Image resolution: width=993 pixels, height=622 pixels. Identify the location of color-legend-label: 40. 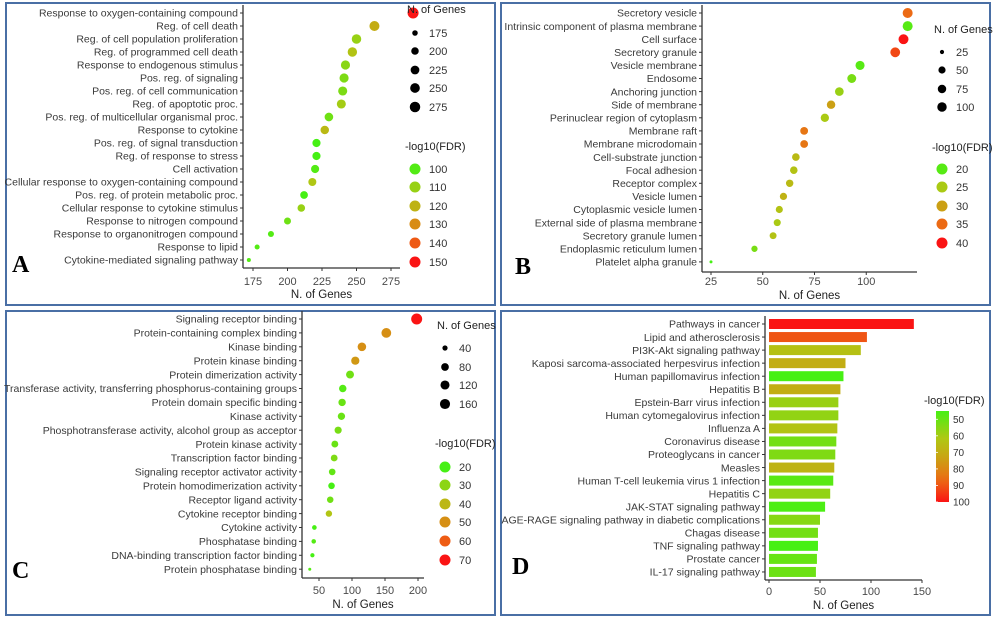
(465, 505).